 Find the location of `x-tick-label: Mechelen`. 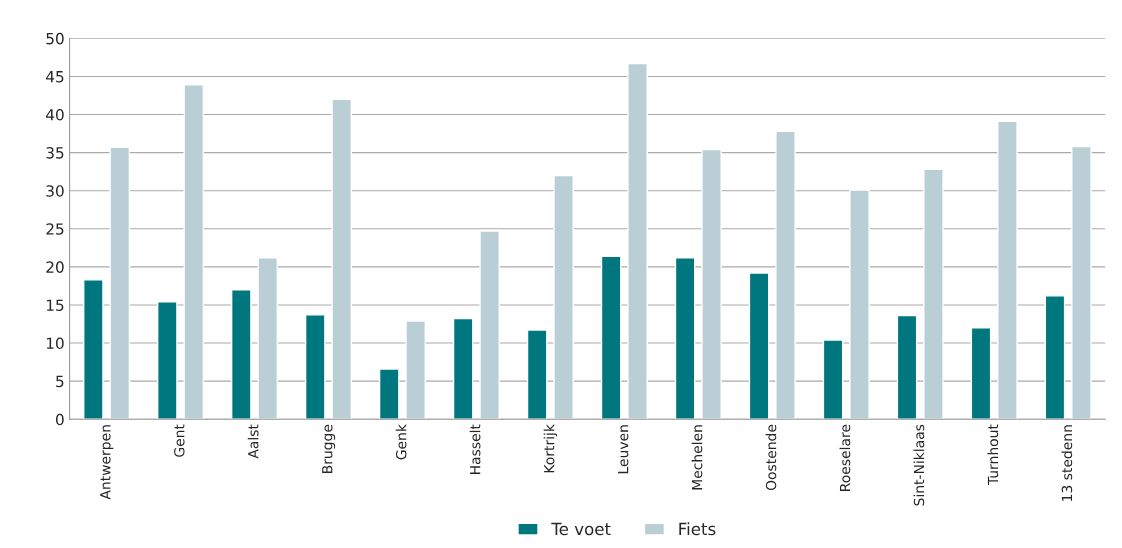

x-tick-label: Mechelen is located at coordinates (697, 457).